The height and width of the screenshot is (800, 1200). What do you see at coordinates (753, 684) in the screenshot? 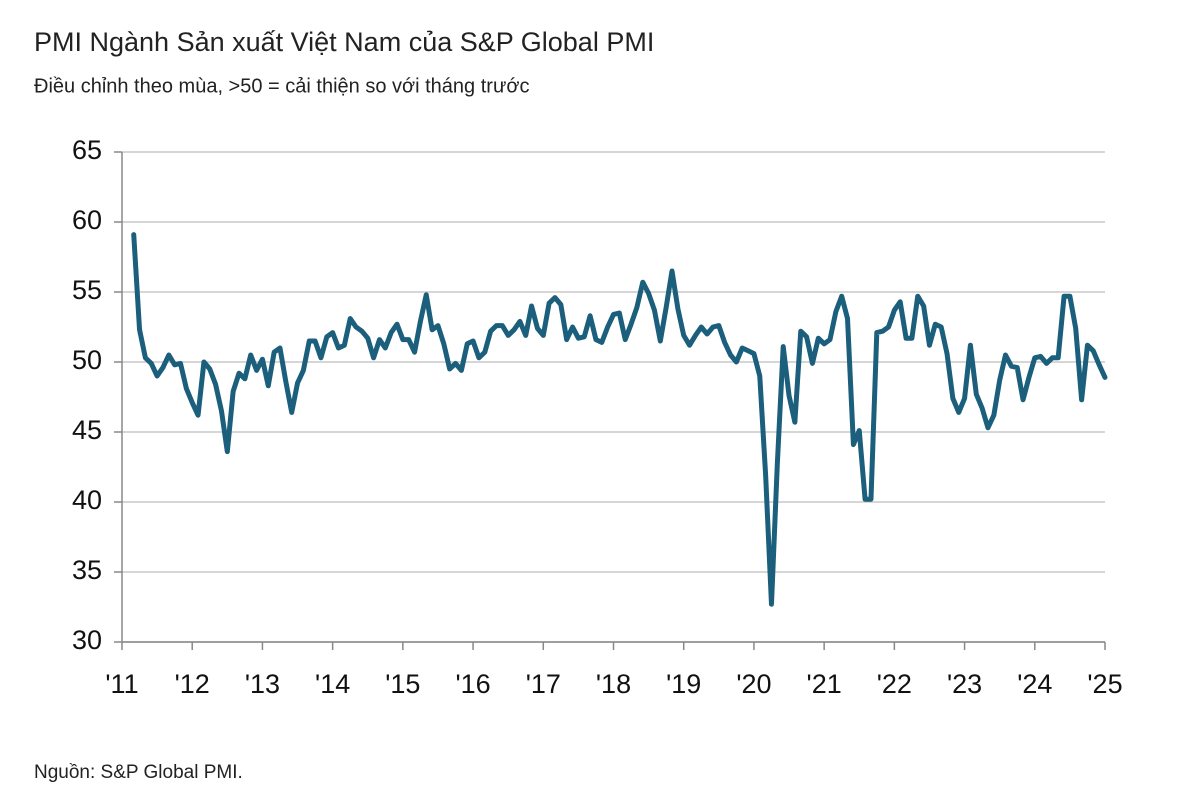
I see `x-tick-label: '20` at bounding box center [753, 684].